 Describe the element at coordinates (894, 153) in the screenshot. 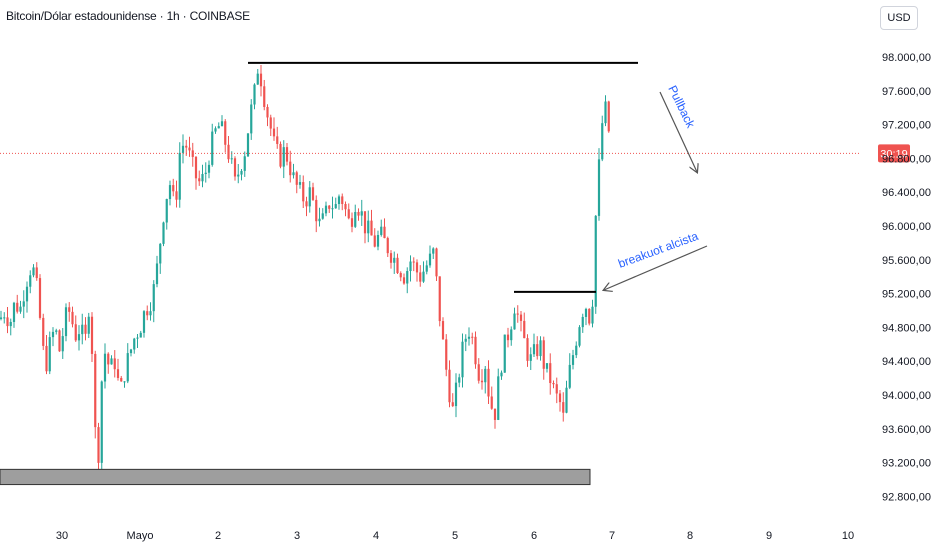

I see `price-badge` at that location.